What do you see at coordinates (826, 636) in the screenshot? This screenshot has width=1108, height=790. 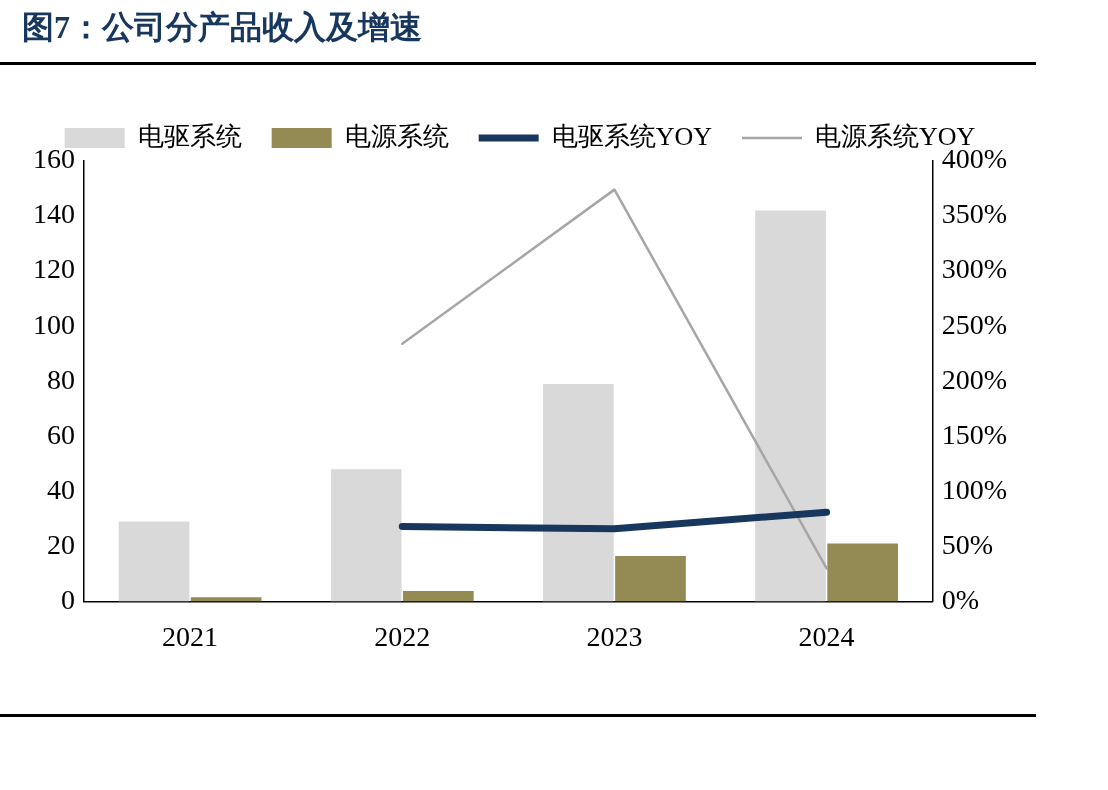 I see `x-tick-label: 2024` at bounding box center [826, 636].